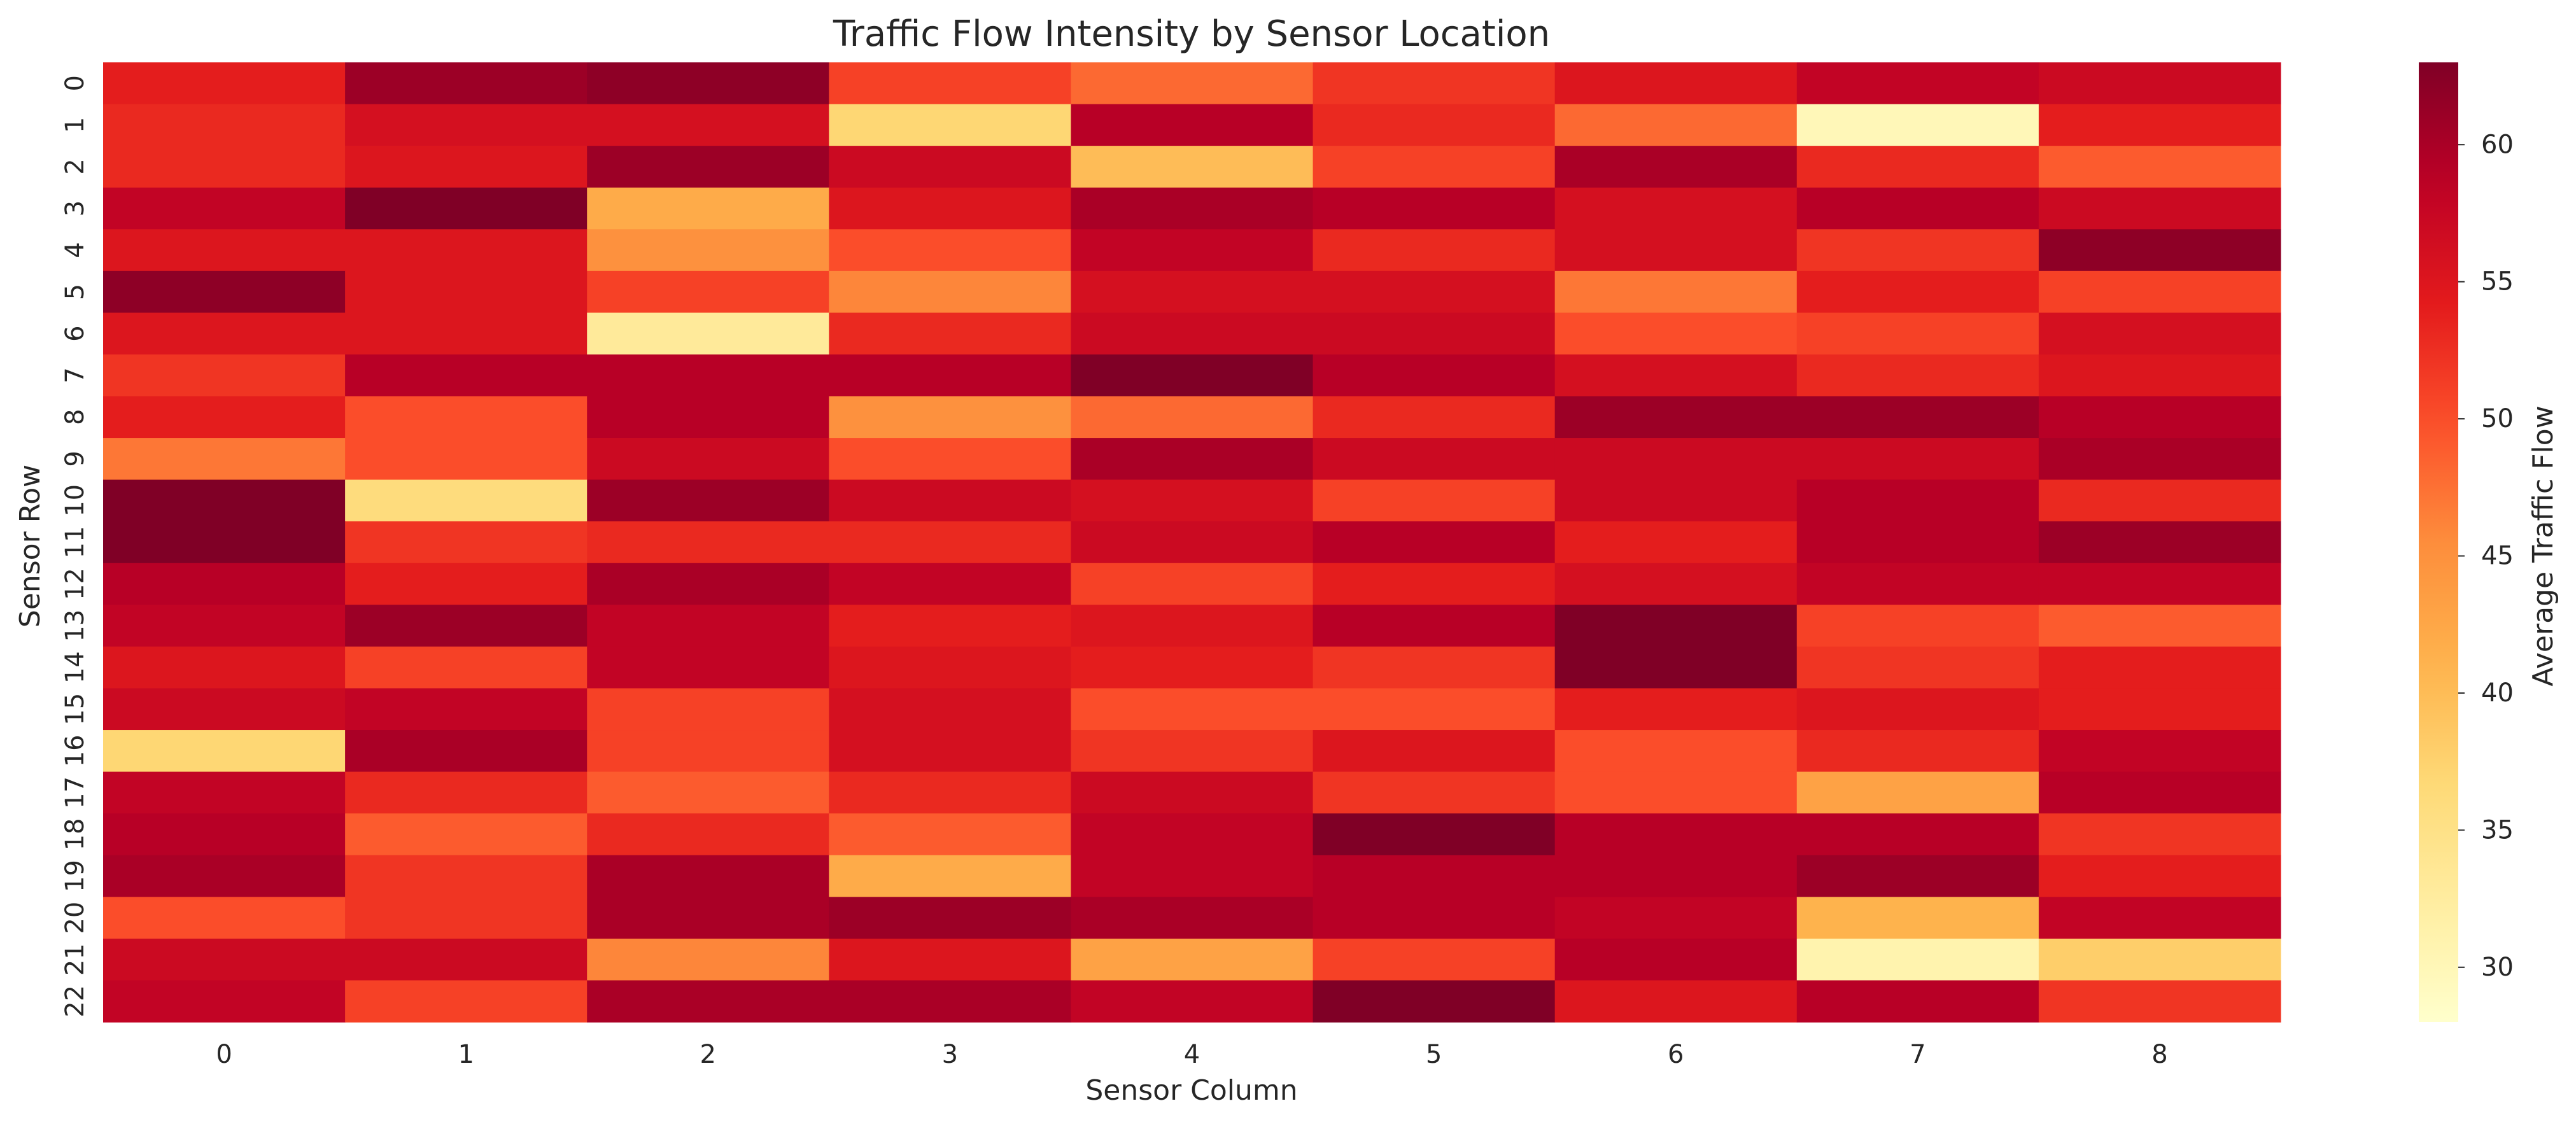 The image size is (2576, 1129). I want to click on y-tick-label: 15, so click(75, 710).